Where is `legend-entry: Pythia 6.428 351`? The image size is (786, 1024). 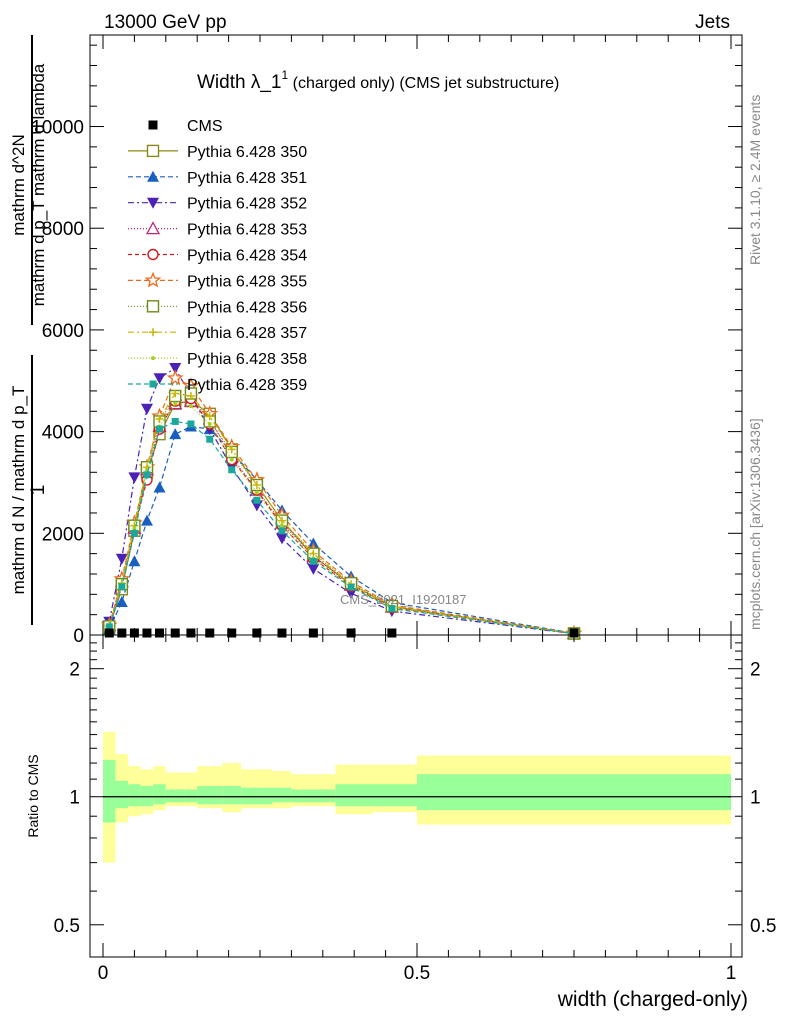 legend-entry: Pythia 6.428 351 is located at coordinates (217, 178).